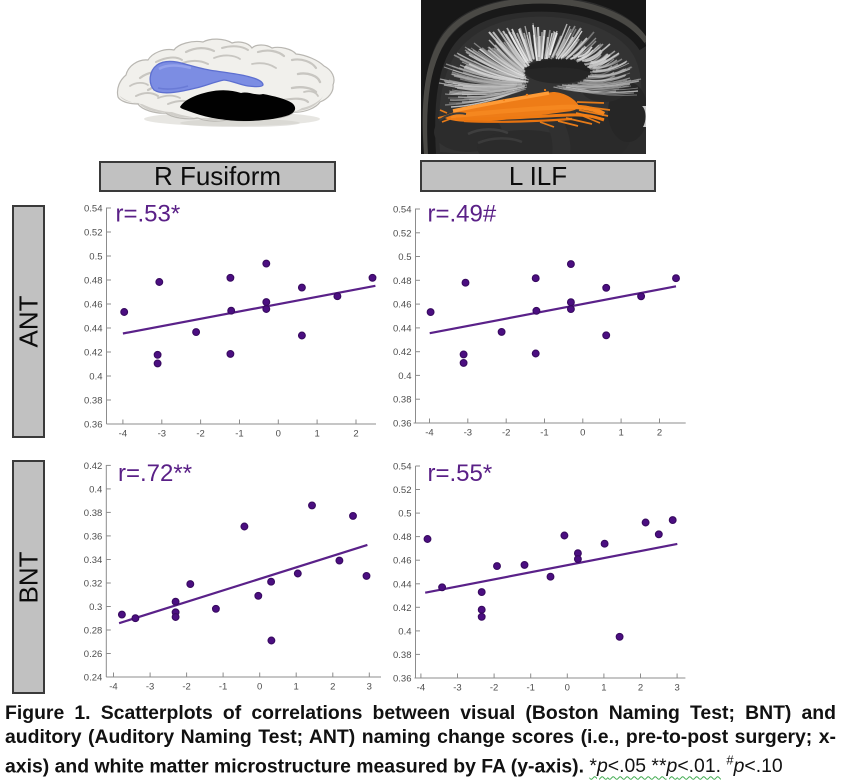 The image size is (841, 781). I want to click on svg-text: r=.72**, so click(155, 473).